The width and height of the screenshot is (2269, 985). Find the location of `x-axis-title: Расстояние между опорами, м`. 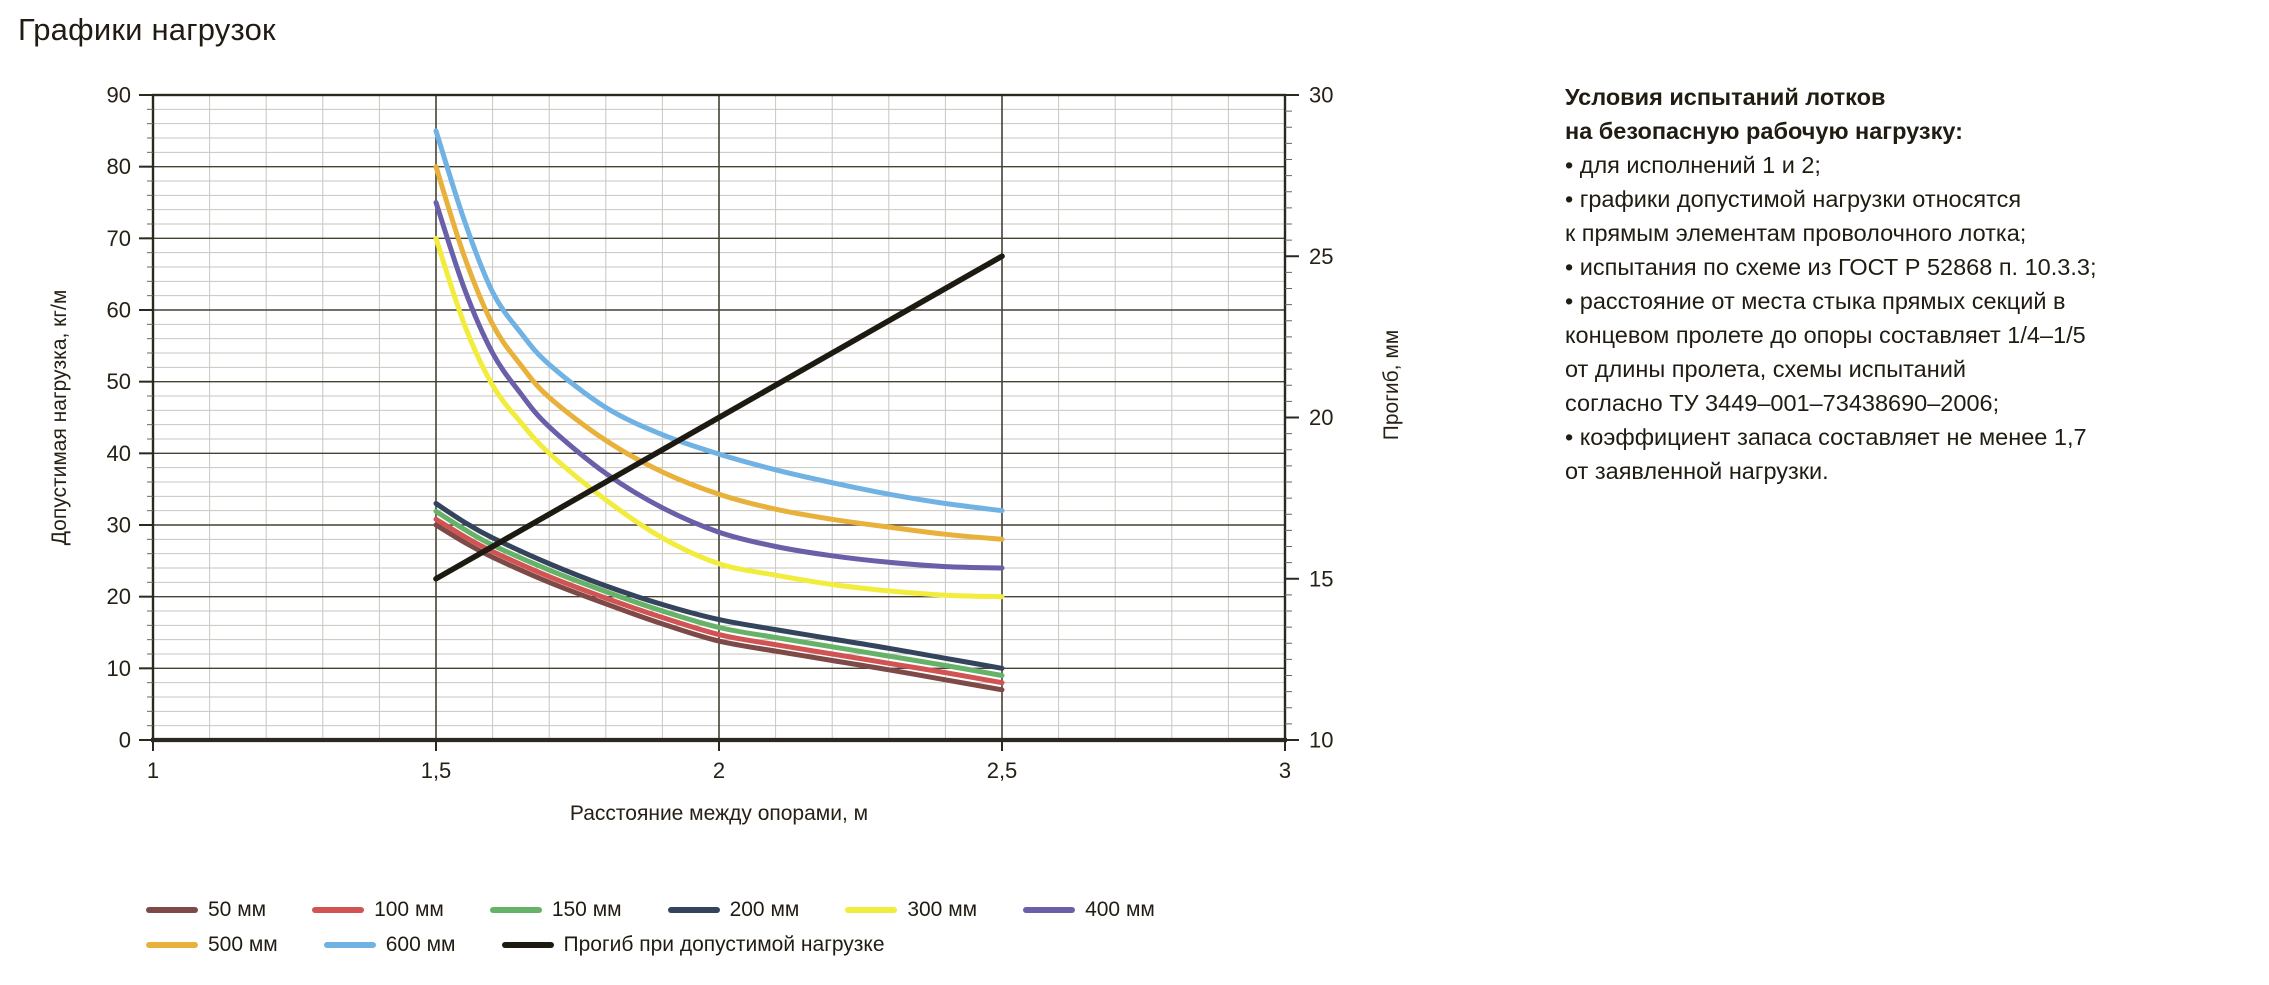

x-axis-title: Расстояние между опорами, м is located at coordinates (719, 813).